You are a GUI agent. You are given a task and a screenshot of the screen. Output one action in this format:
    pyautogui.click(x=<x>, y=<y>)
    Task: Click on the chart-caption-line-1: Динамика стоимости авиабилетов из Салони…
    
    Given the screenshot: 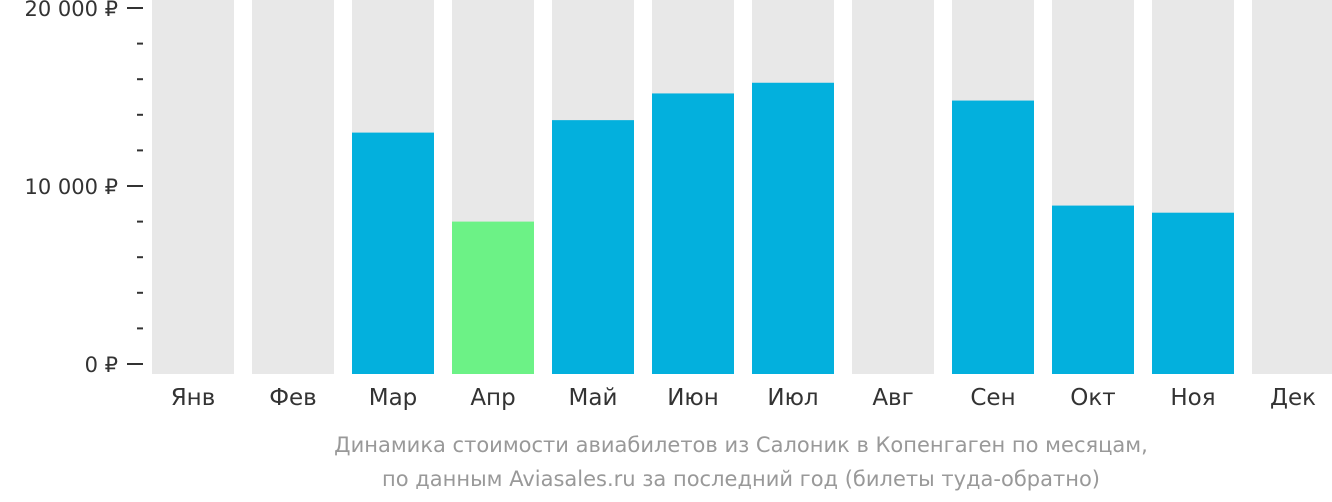 What is the action you would take?
    pyautogui.click(x=741, y=445)
    